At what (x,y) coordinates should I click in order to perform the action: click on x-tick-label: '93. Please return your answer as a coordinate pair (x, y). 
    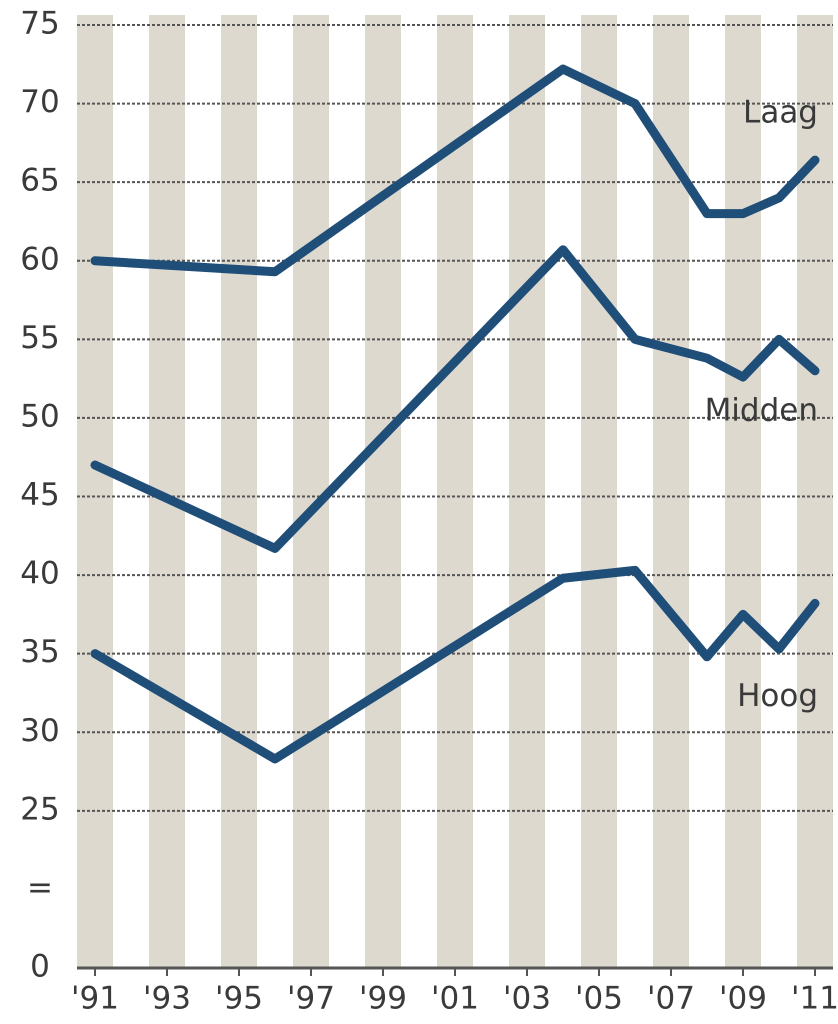
    Looking at the image, I should click on (167, 999).